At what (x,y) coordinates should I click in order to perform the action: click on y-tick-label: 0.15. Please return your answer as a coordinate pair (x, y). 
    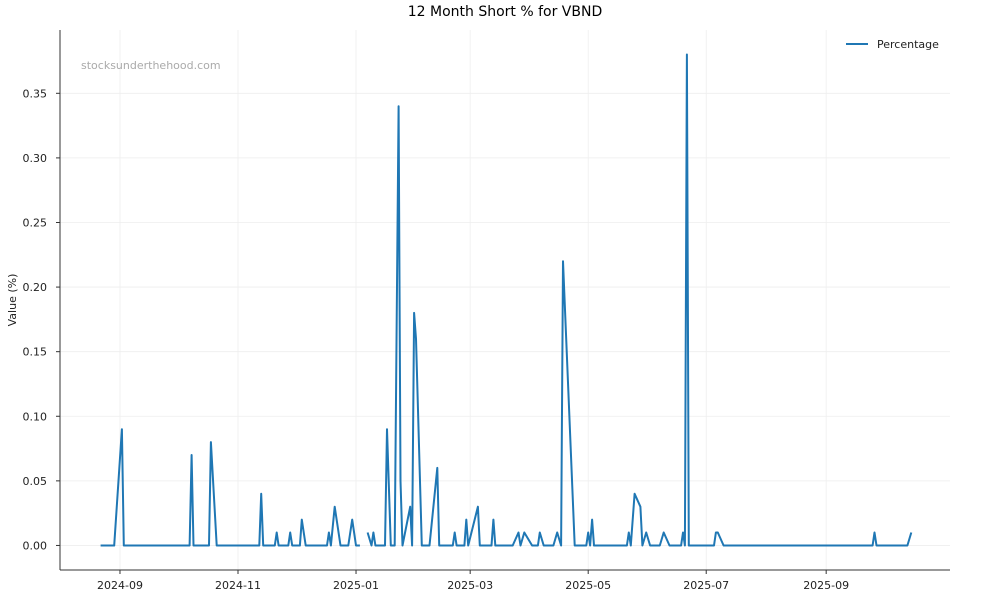
    Looking at the image, I should click on (35, 352).